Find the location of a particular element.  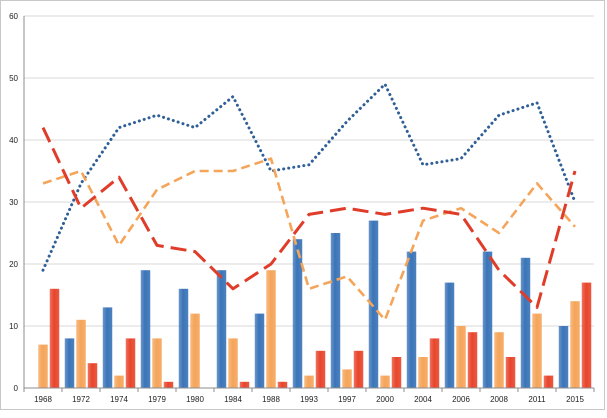

bar-s1-2006 is located at coordinates (449, 335).